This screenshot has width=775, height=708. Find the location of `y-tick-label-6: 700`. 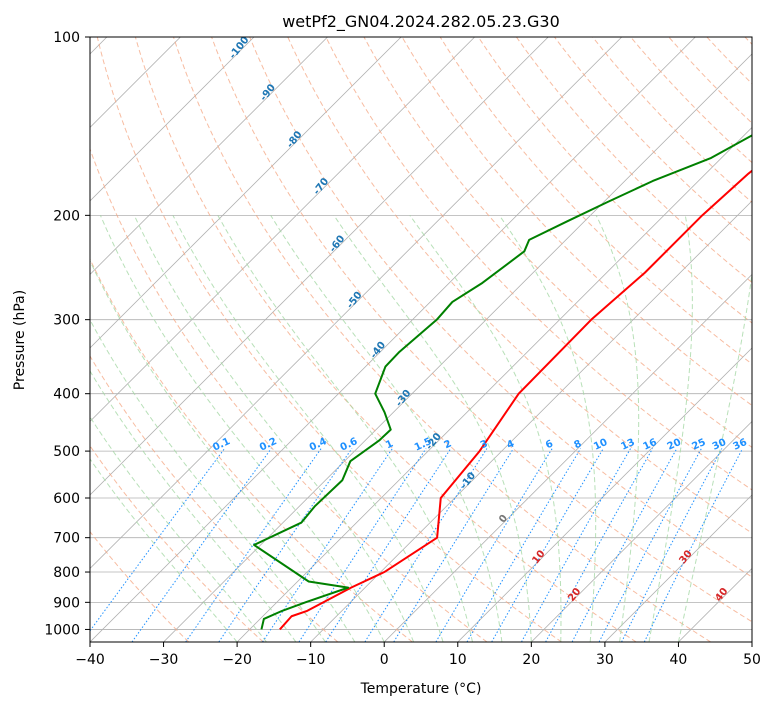

y-tick-label-6: 700 is located at coordinates (66, 539).